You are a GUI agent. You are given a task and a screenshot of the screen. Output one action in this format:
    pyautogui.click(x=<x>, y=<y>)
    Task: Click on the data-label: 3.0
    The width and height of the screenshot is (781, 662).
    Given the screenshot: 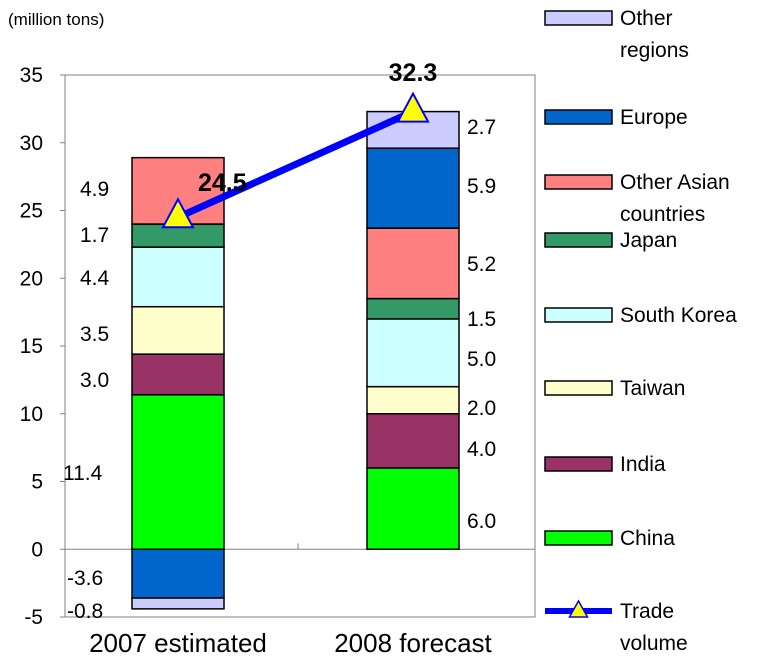 What is the action you would take?
    pyautogui.click(x=94, y=380)
    